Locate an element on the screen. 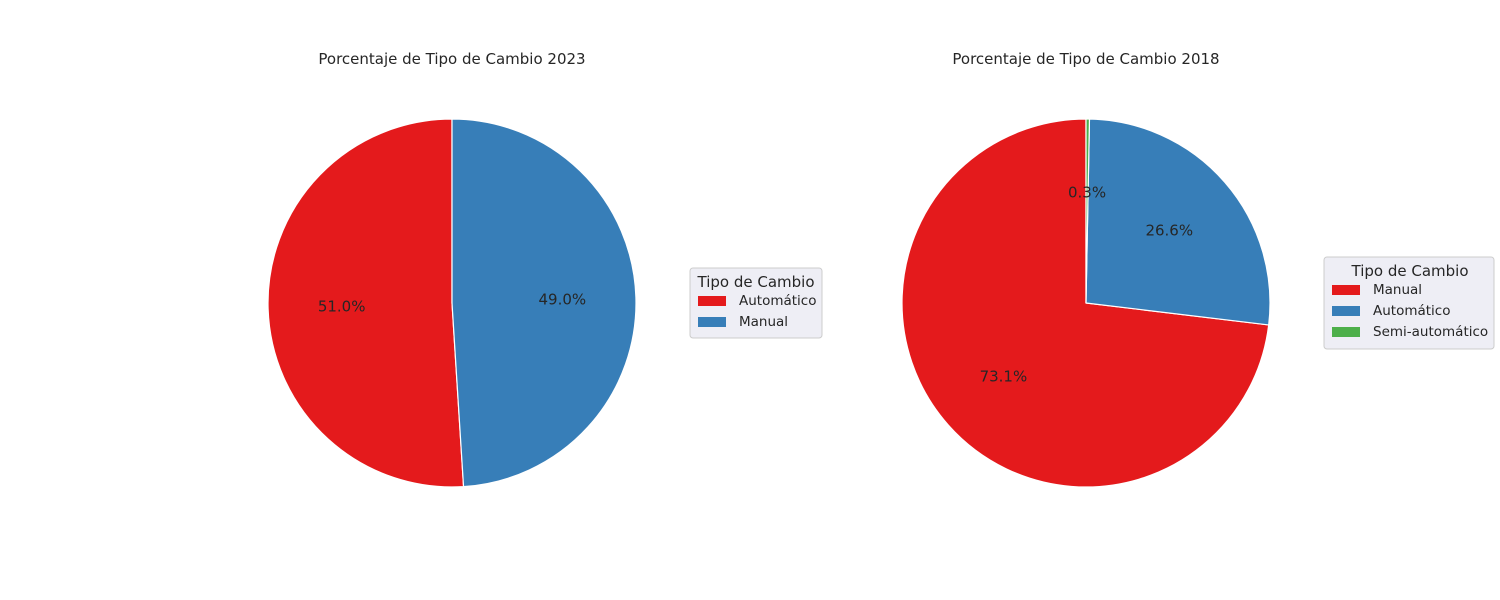 This screenshot has height=600, width=1500. pie-percent-labels: 51.0% 49.0% is located at coordinates (452, 303).